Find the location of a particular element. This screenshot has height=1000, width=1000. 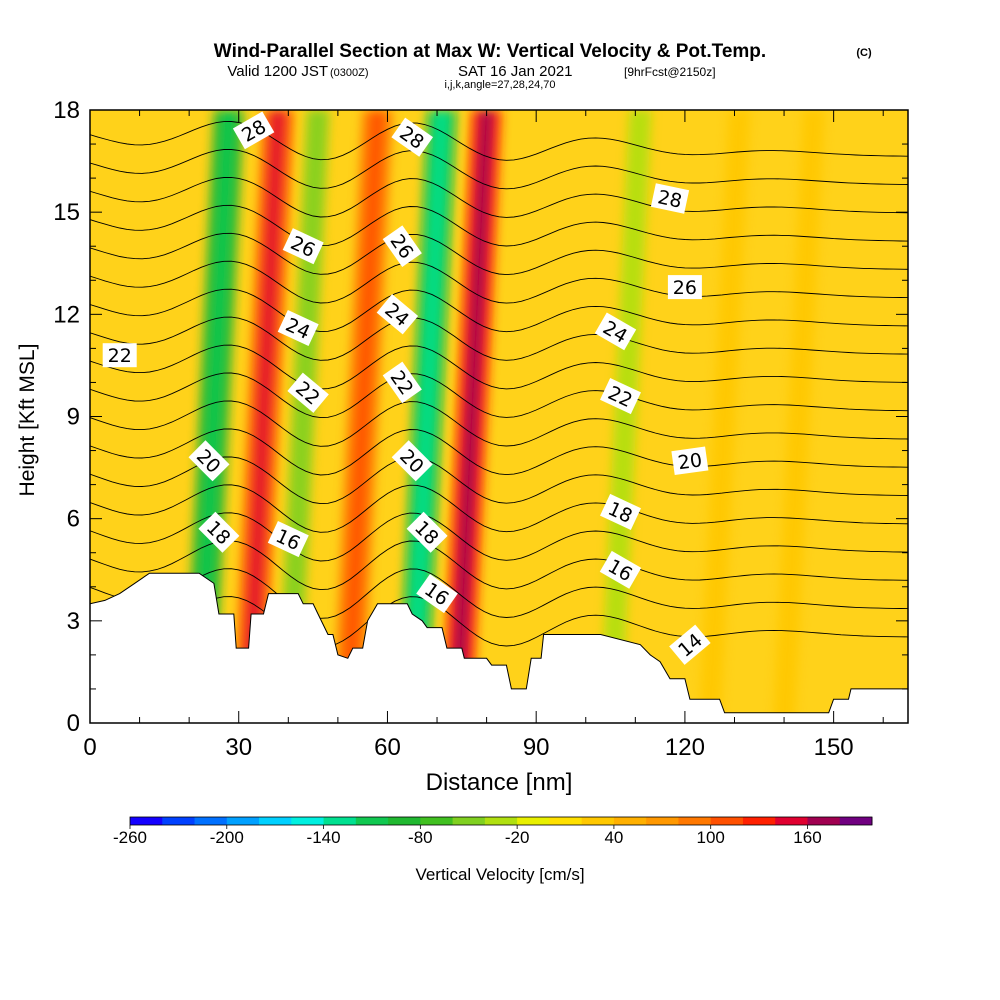

forecast-info: [9hrFcst@2150z] is located at coordinates (670, 72).